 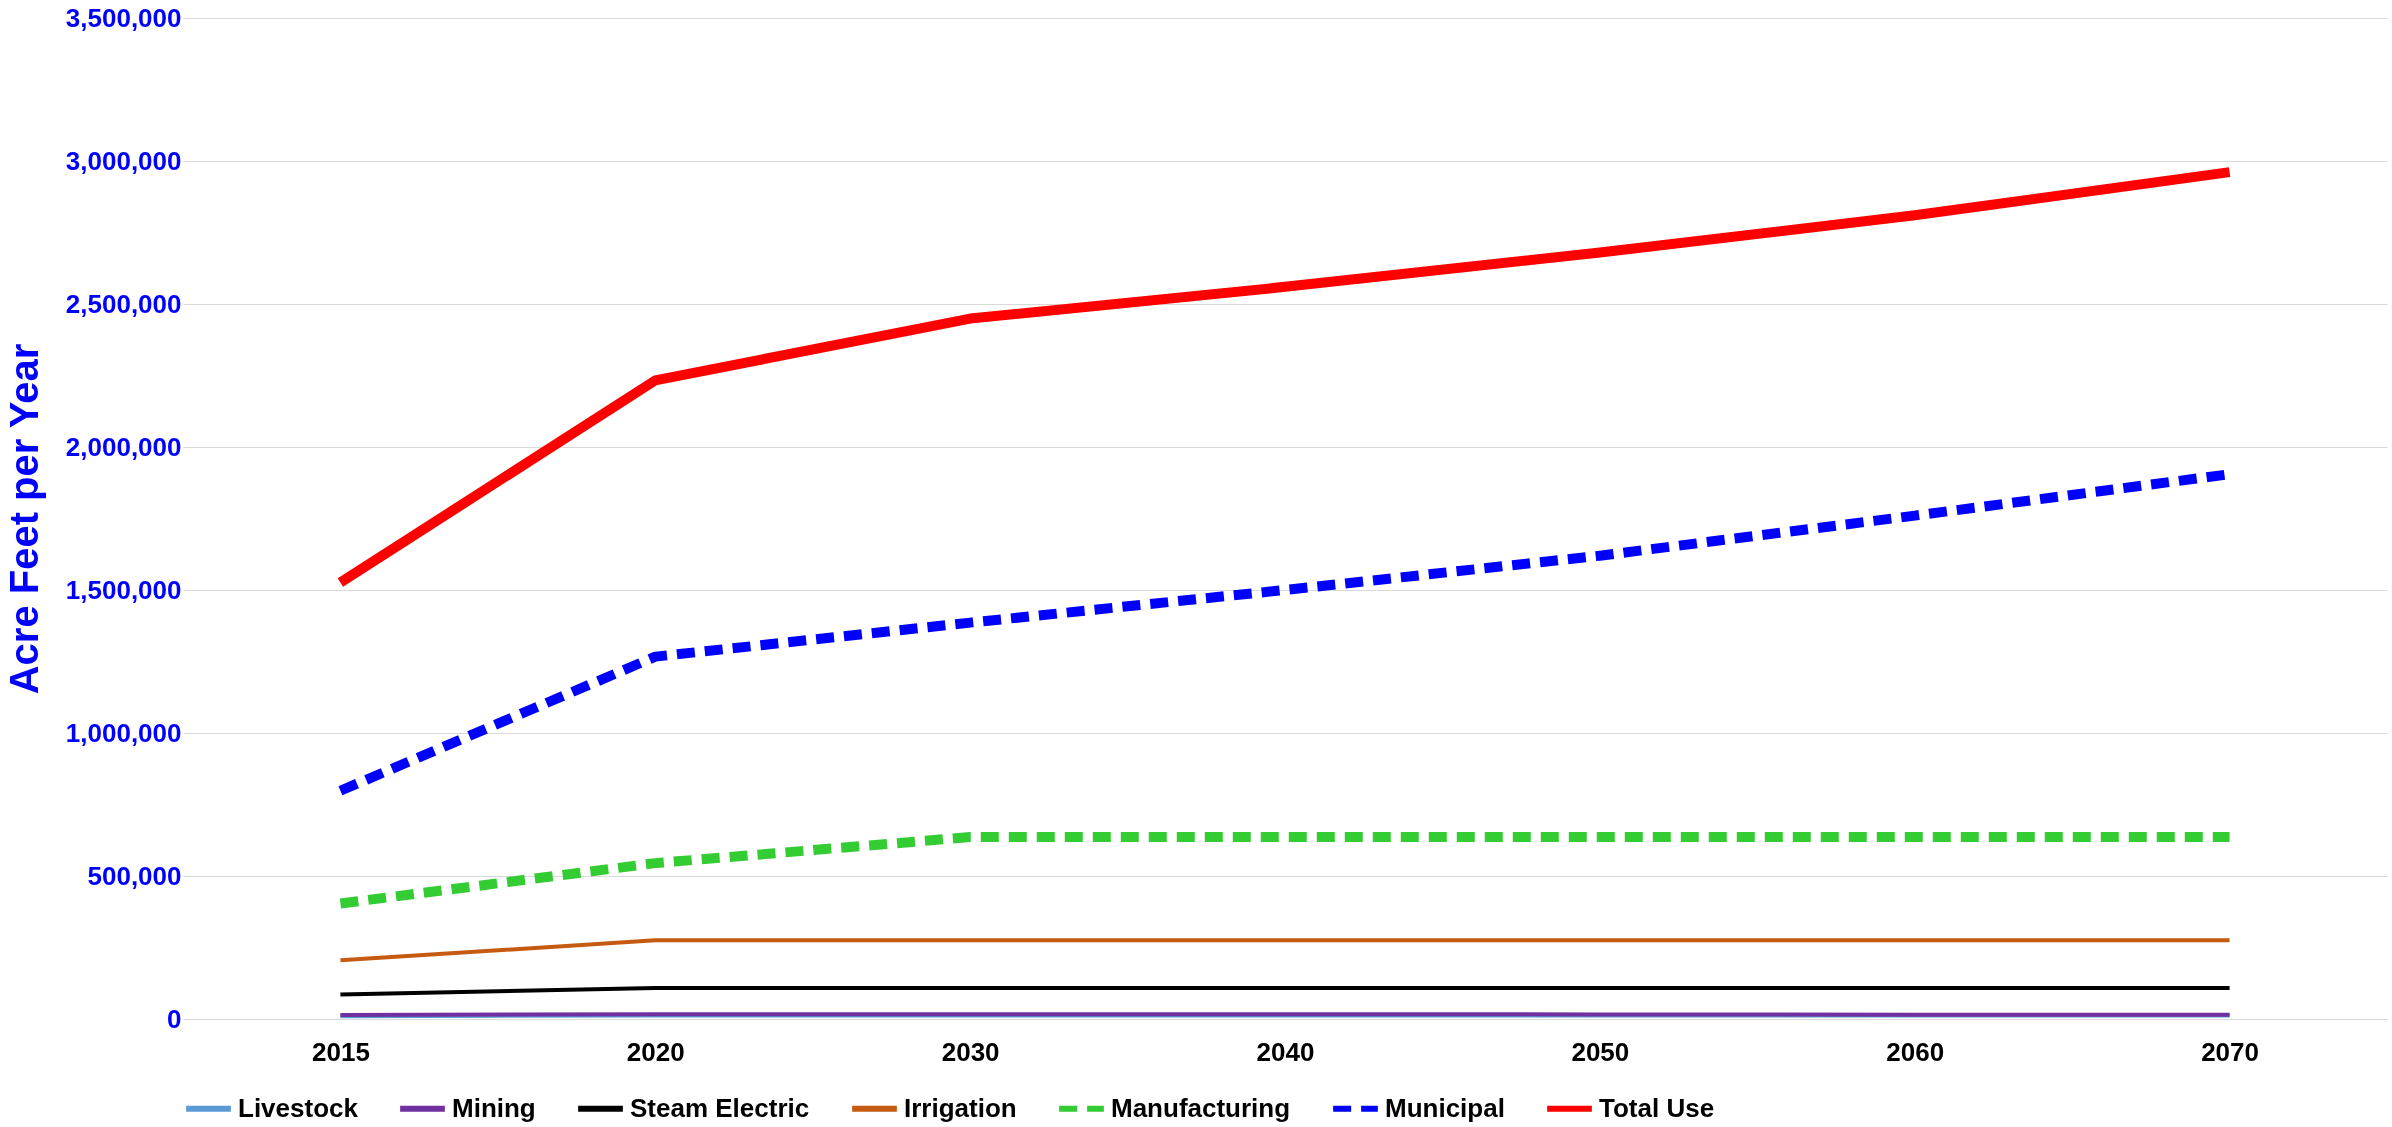 I want to click on legend-label: Steam Electric, so click(x=720, y=1107).